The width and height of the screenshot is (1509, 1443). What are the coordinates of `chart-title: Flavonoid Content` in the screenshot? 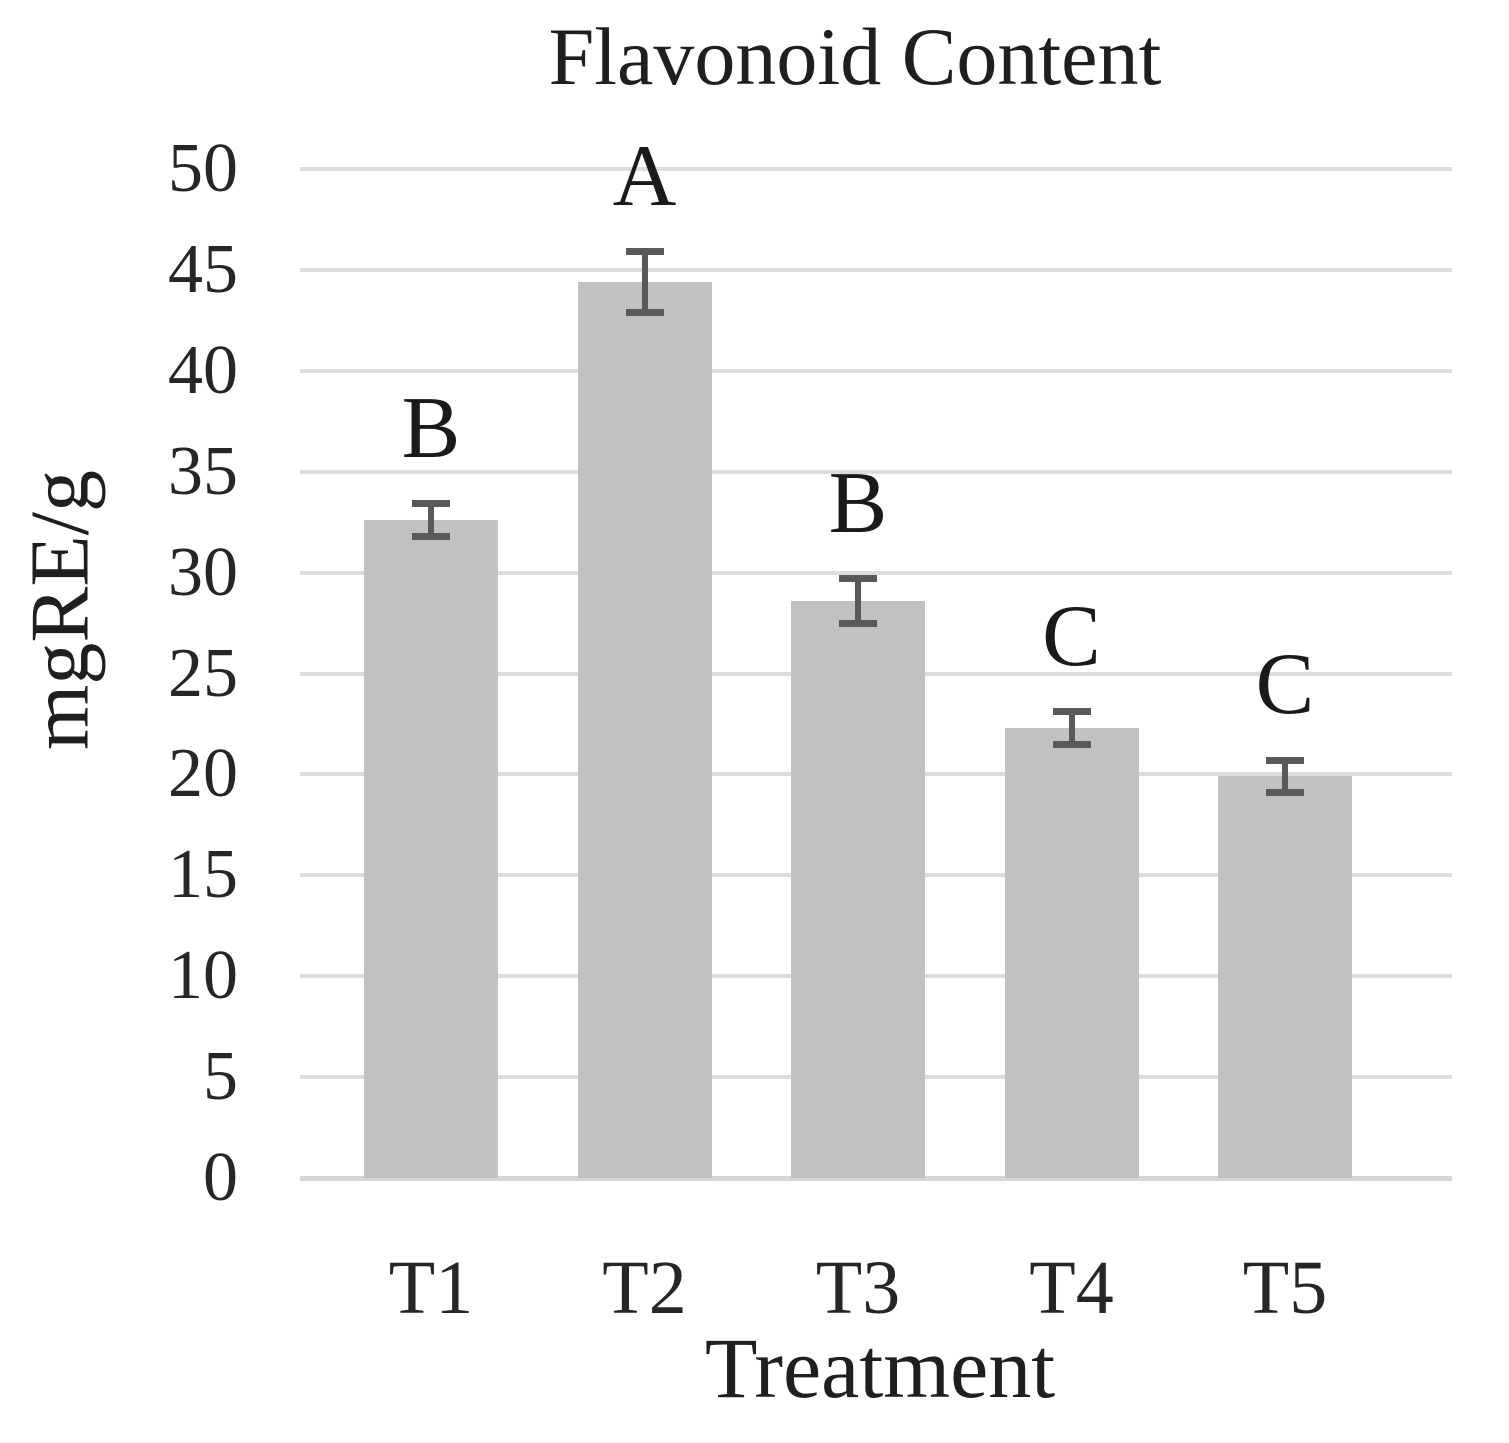 It's located at (855, 56).